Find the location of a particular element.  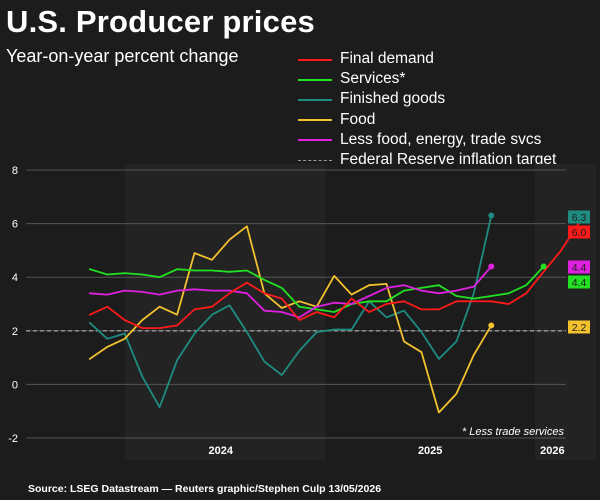

end-label-services: 4.4 is located at coordinates (579, 282).